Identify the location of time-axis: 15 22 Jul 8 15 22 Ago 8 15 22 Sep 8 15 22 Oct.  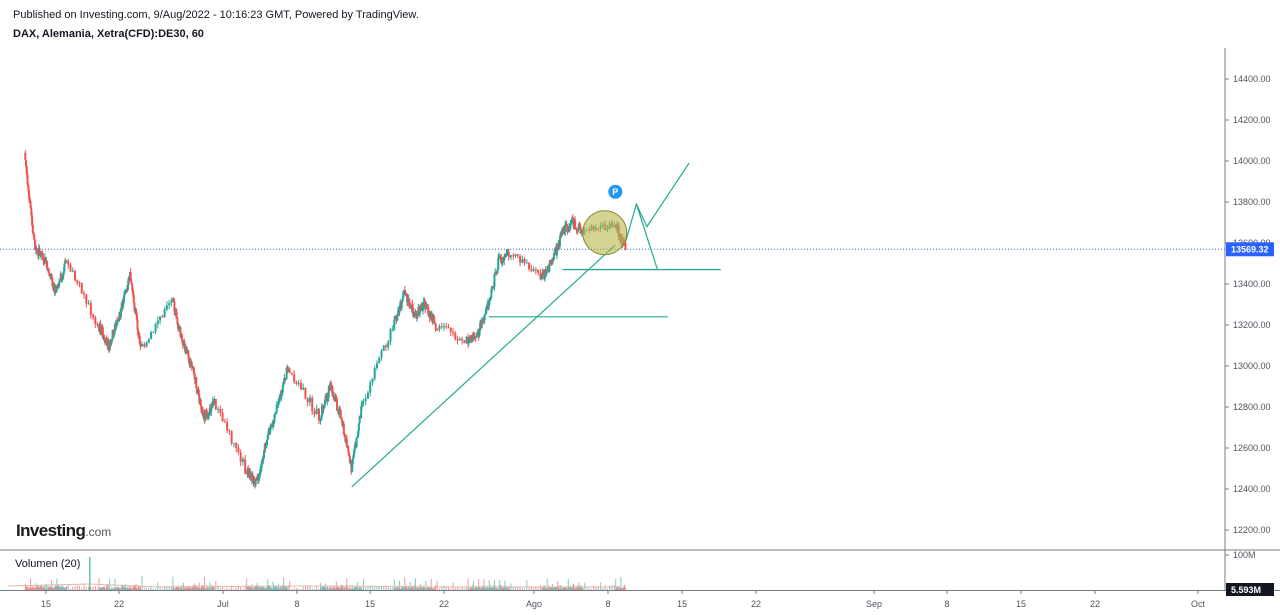
(623, 599).